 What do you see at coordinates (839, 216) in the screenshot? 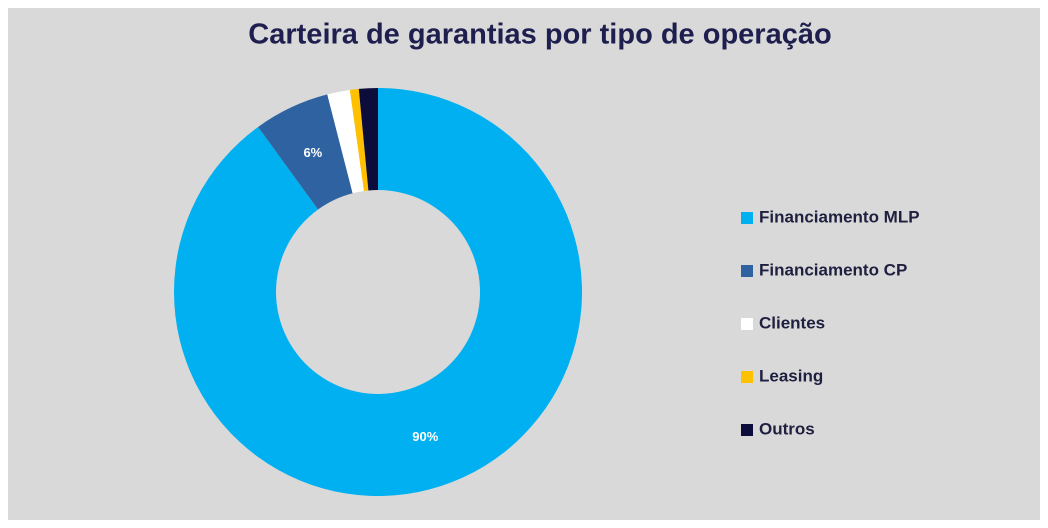
I see `legend-label: Financiamento MLP` at bounding box center [839, 216].